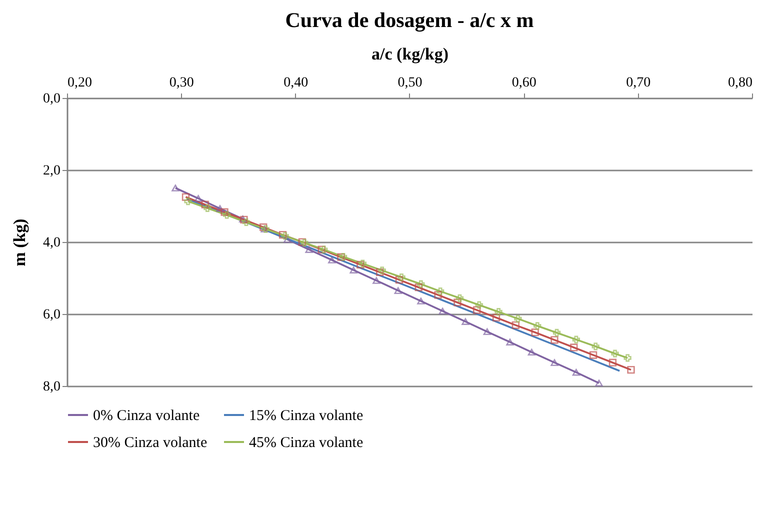  I want to click on x-axis-title: a/c (kg/kg), so click(410, 54).